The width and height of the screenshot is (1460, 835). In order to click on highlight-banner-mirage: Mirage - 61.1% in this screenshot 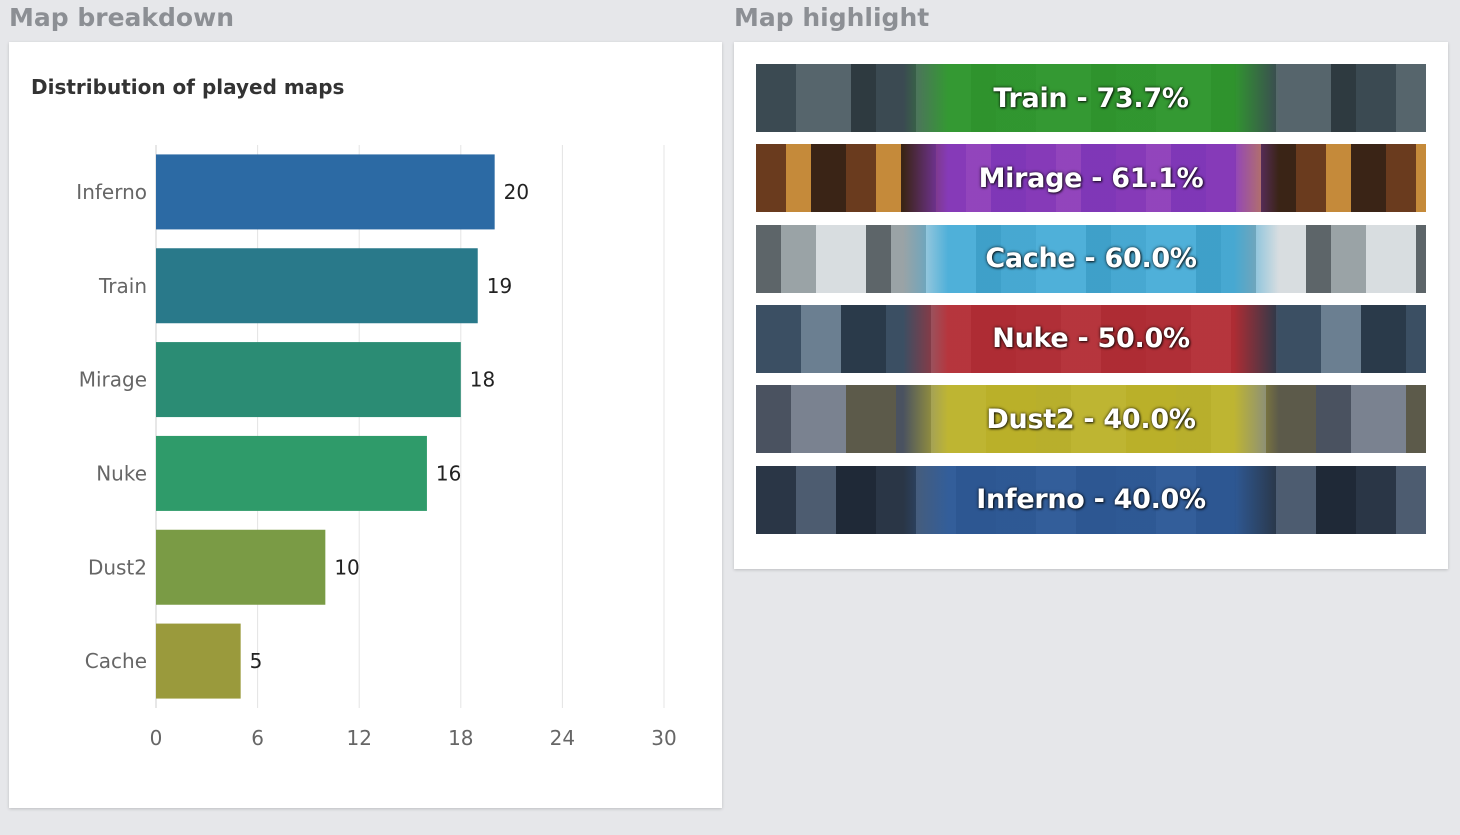, I will do `click(1091, 178)`.